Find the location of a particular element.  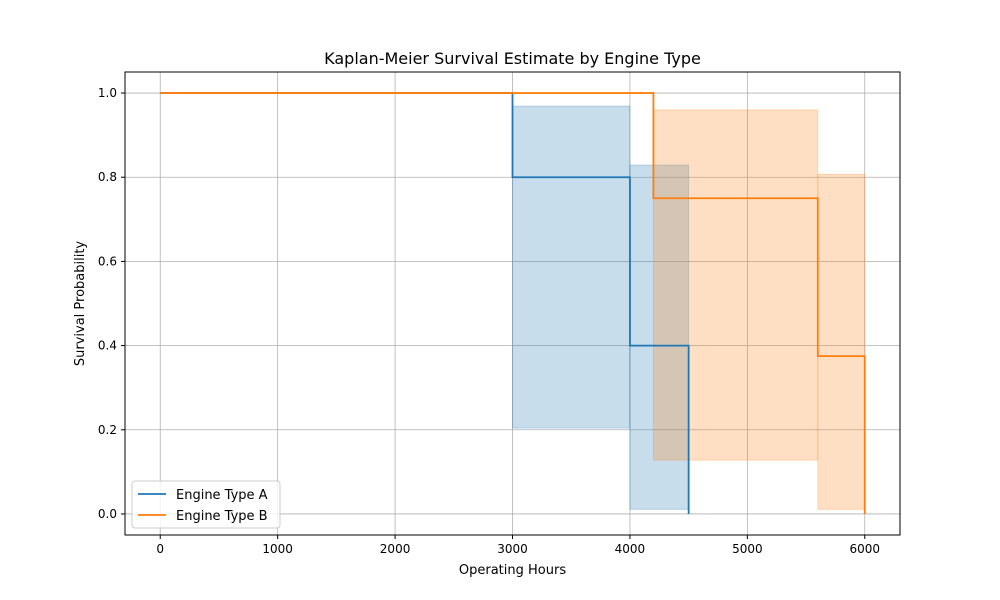

x-tick-label: 1000 is located at coordinates (277, 549).